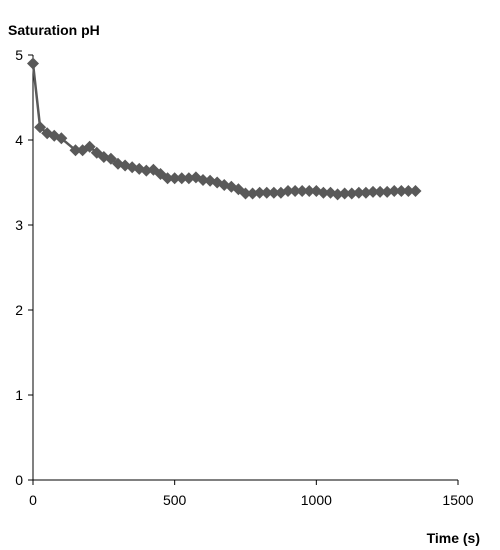  Describe the element at coordinates (251, 494) in the screenshot. I see `x-axis-ticks: 0 500 1000 1500` at that location.